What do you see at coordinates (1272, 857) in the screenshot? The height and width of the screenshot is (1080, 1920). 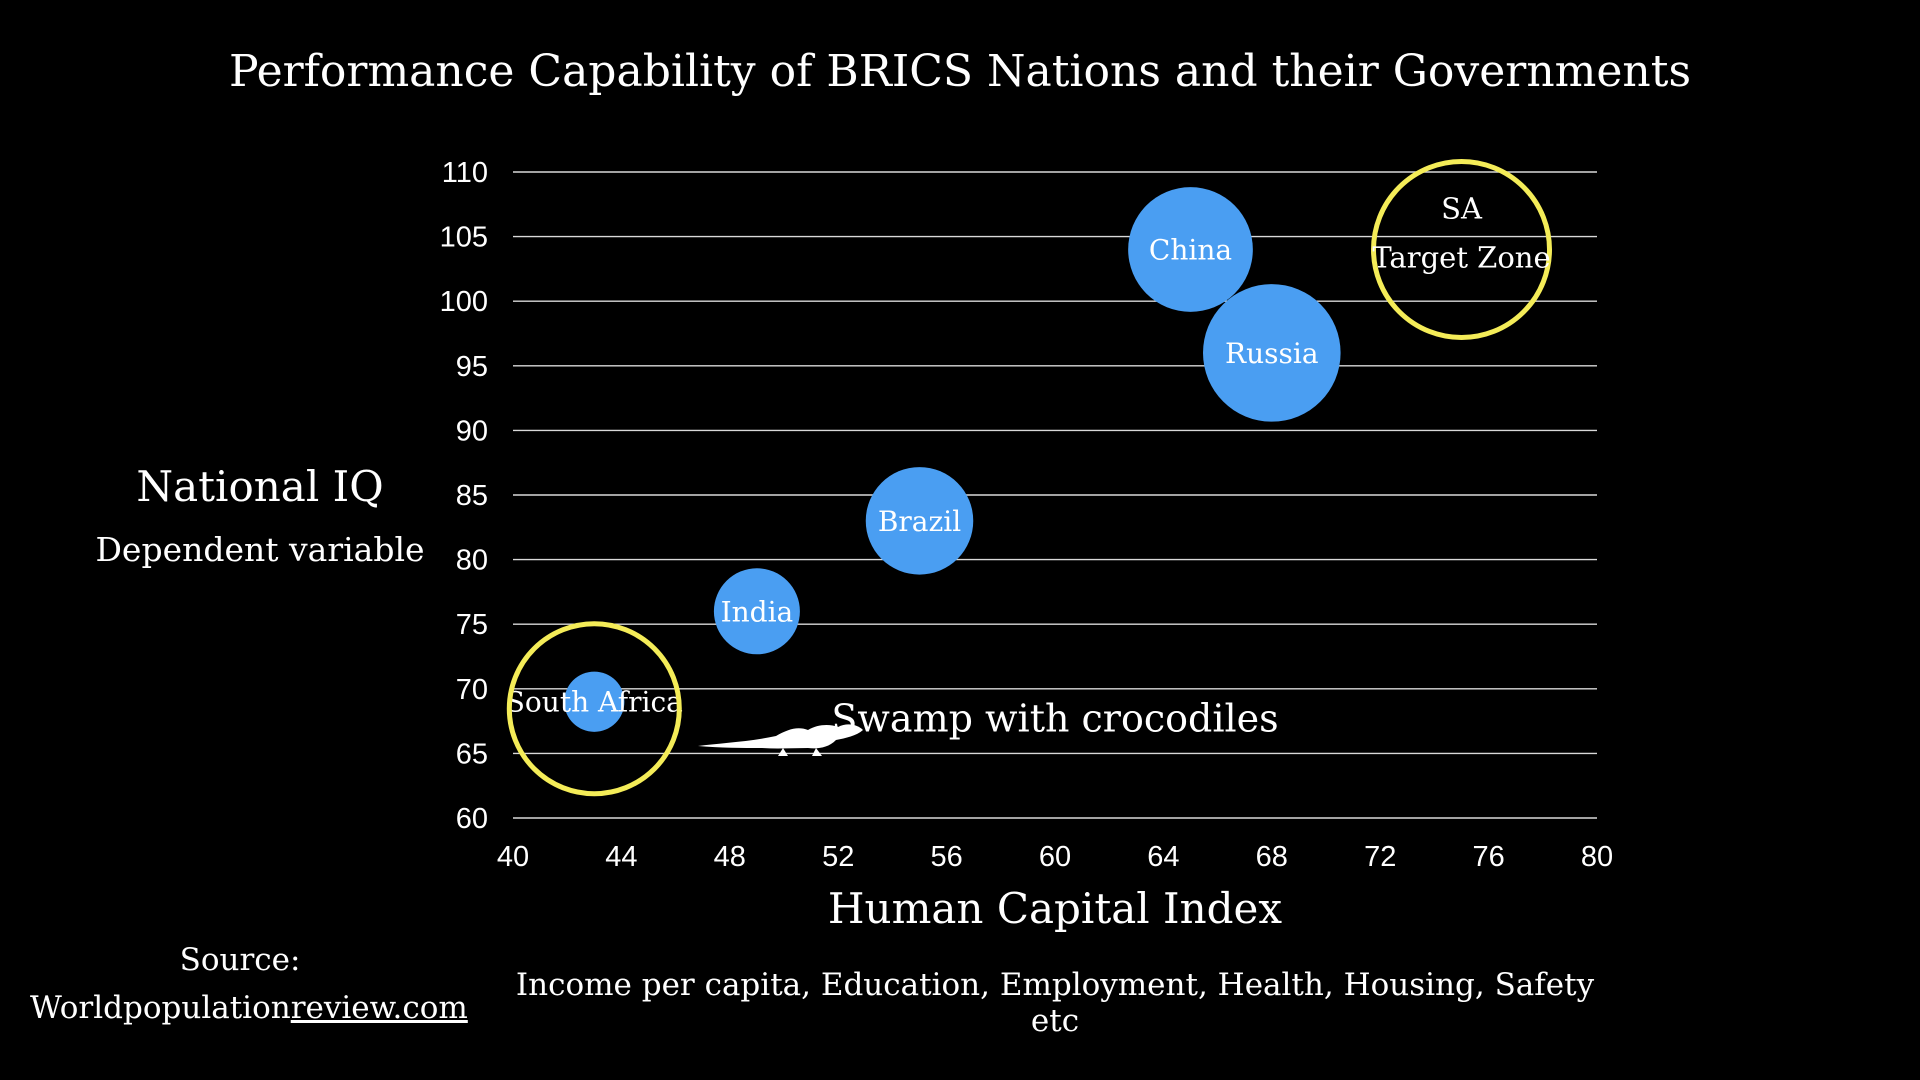 I see `x-tick-68: 68` at bounding box center [1272, 857].